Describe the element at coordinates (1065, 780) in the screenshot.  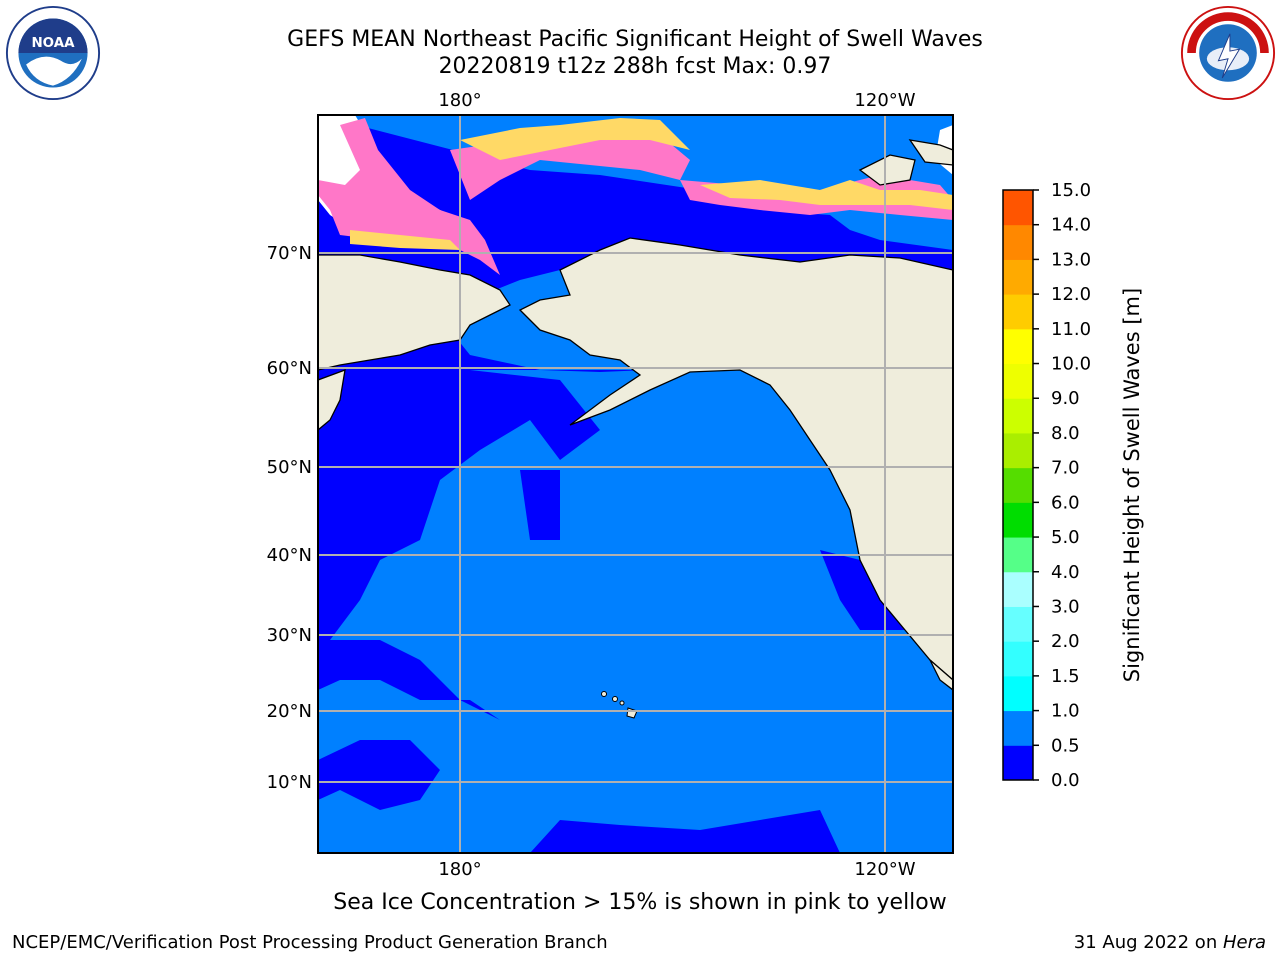
I see `colorbar-tick-label: 0.0` at that location.